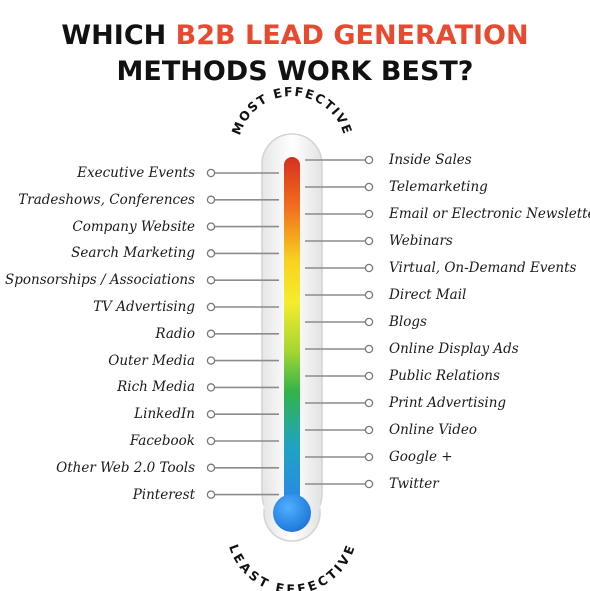 This screenshot has height=591, width=590. Describe the element at coordinates (454, 349) in the screenshot. I see `right-method-7: Online Display Ads` at that location.